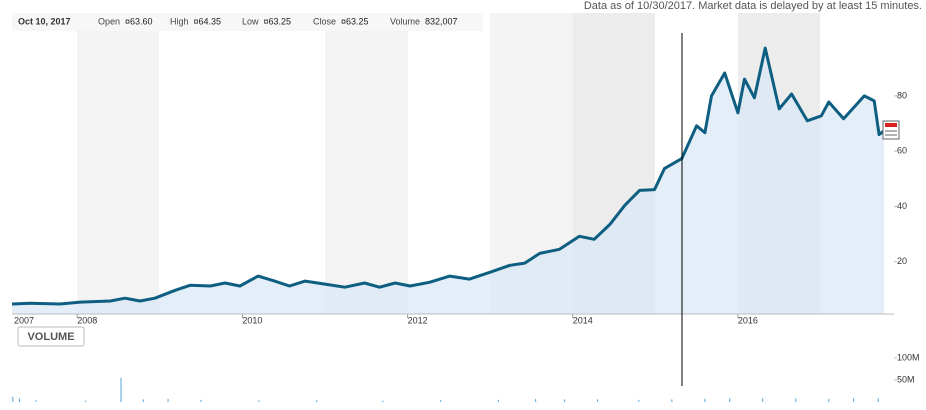 This screenshot has width=926, height=410. What do you see at coordinates (902, 261) in the screenshot?
I see `y-tick-label: 20` at bounding box center [902, 261].